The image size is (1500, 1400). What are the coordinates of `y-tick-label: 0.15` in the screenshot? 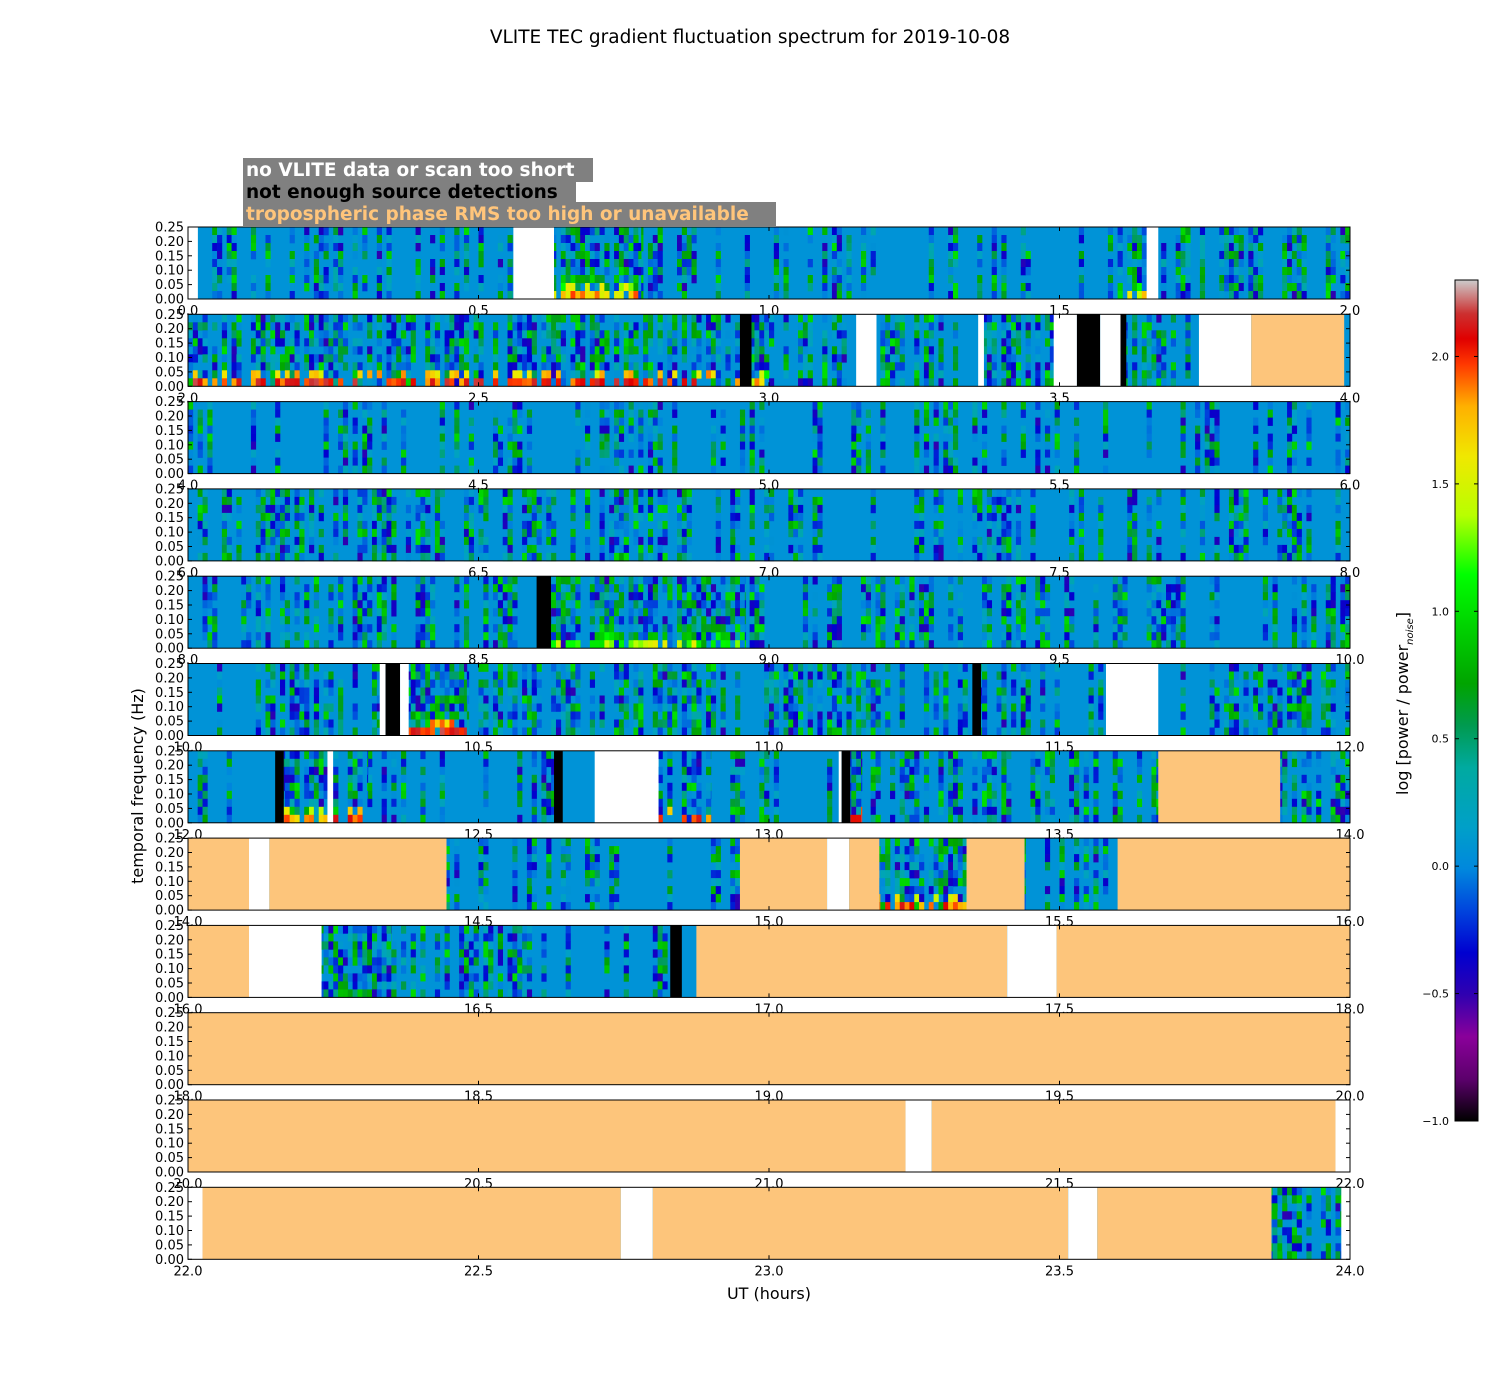 It's located at (169, 344).